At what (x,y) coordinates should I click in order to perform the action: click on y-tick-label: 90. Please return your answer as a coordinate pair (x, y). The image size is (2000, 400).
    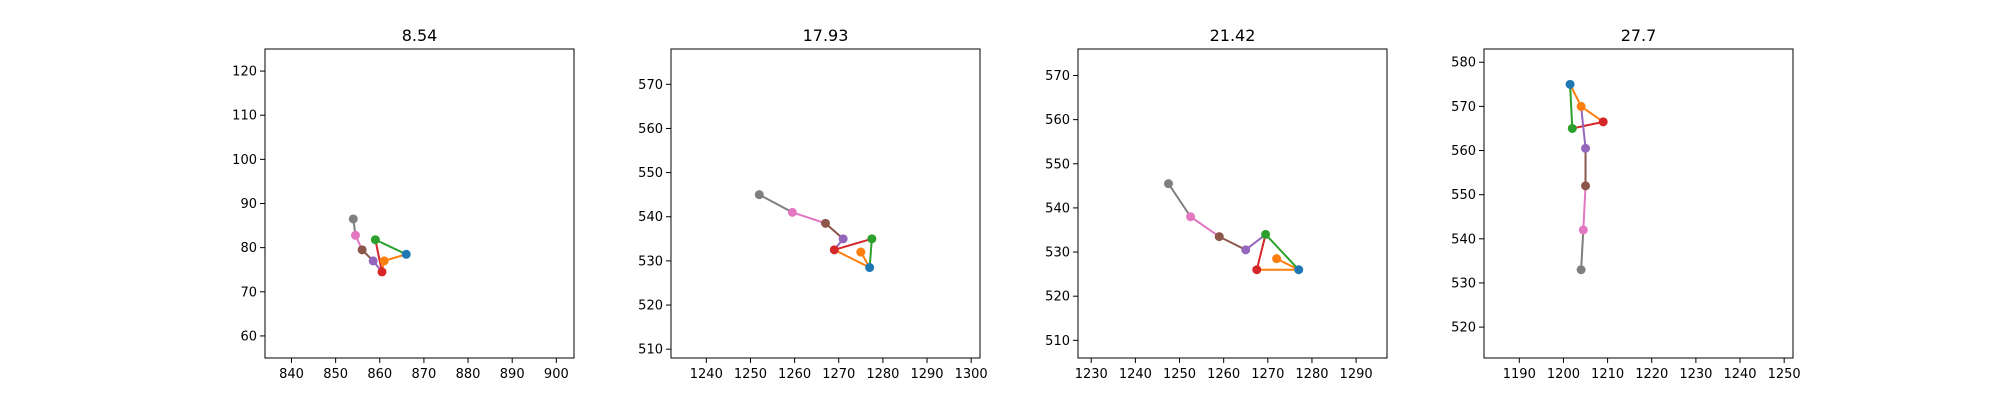
    Looking at the image, I should click on (248, 204).